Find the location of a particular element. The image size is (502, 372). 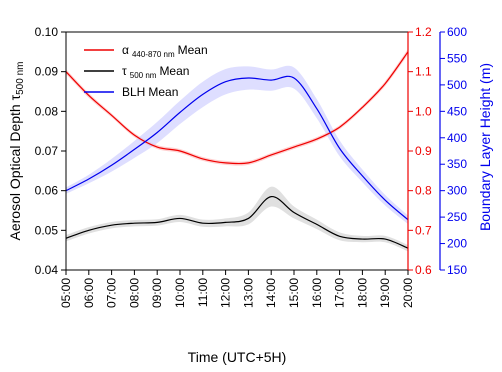

x-tick-label: 14:00 is located at coordinates (271, 293).